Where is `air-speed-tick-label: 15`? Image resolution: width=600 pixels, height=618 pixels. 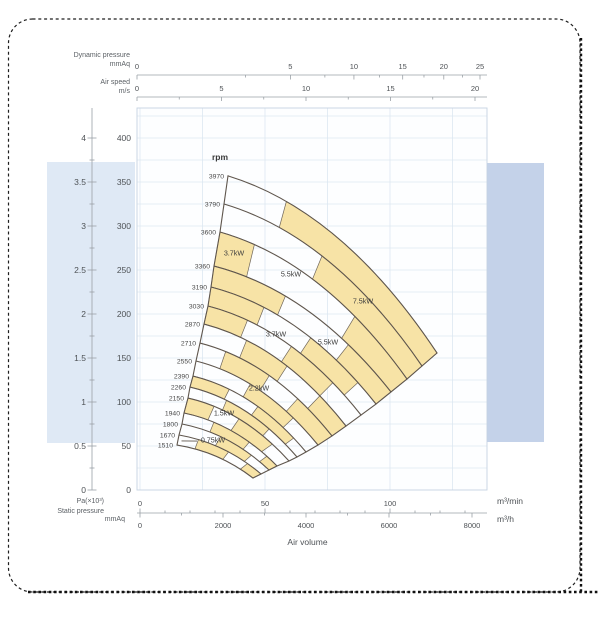
air-speed-tick-label: 15 is located at coordinates (390, 88).